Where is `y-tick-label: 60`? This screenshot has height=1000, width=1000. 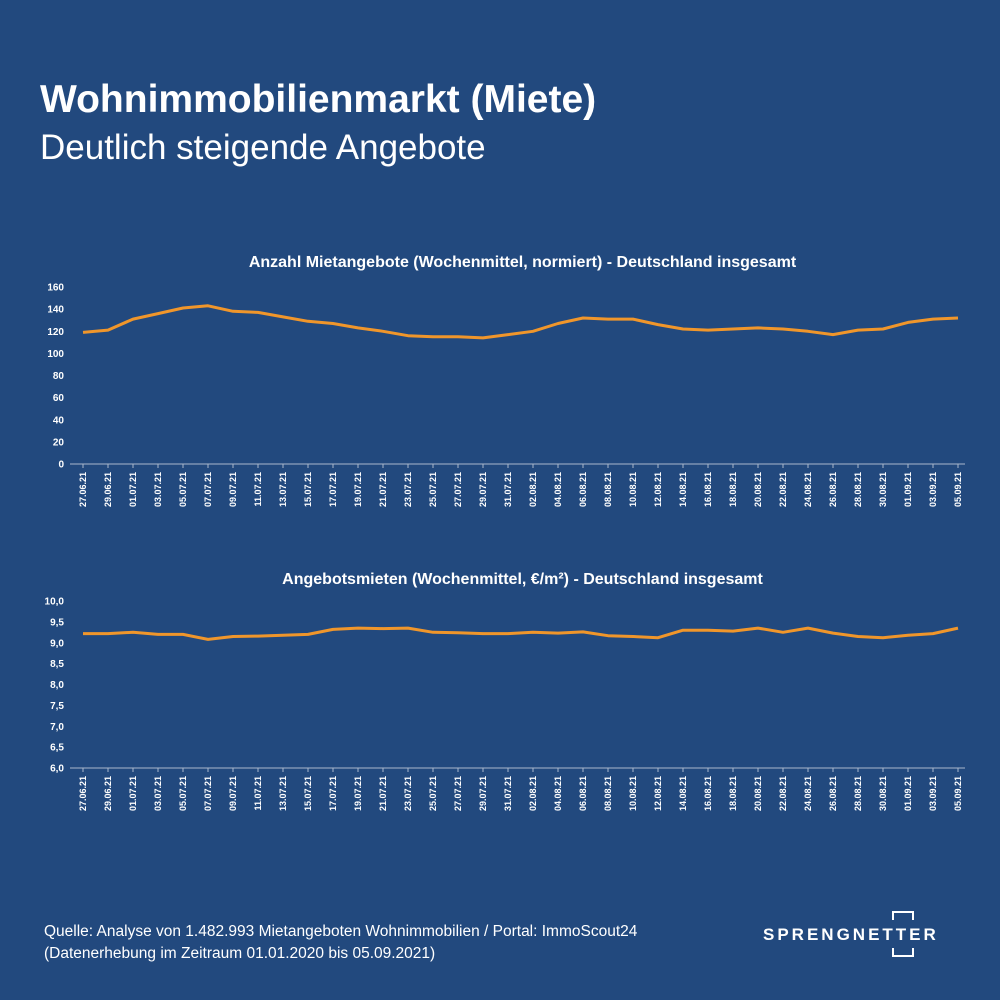 y-tick-label: 60 is located at coordinates (59, 398).